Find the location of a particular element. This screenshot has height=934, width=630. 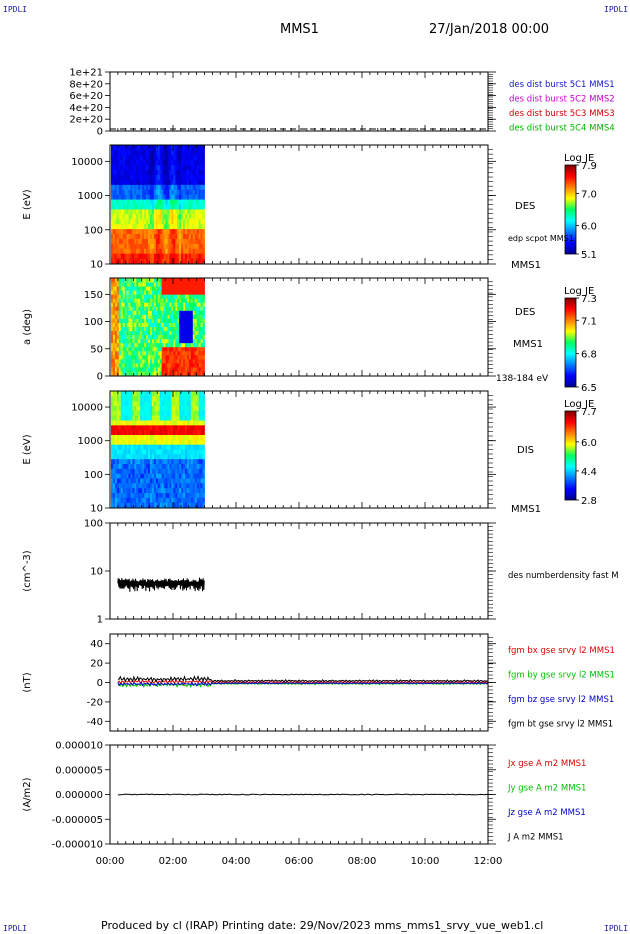

des_pitch-colorbar-label: 6.5 is located at coordinates (589, 388).